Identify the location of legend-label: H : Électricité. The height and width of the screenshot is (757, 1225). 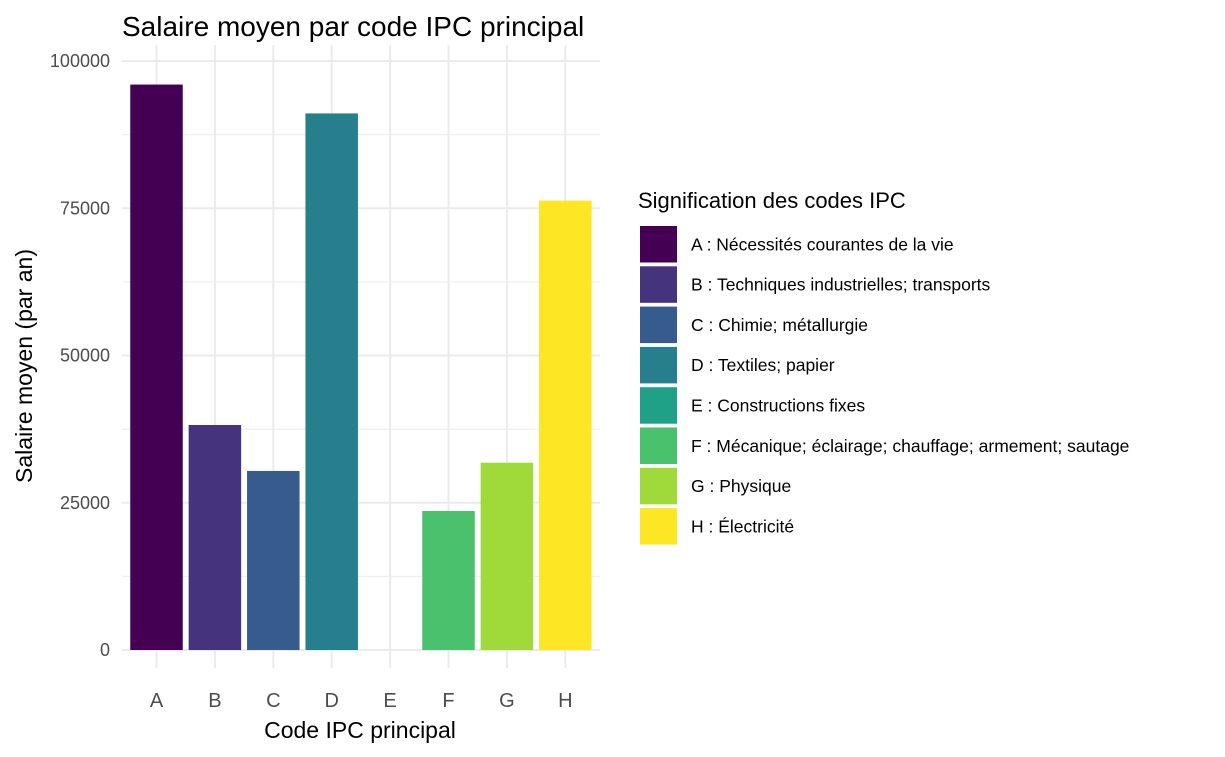
(742, 526).